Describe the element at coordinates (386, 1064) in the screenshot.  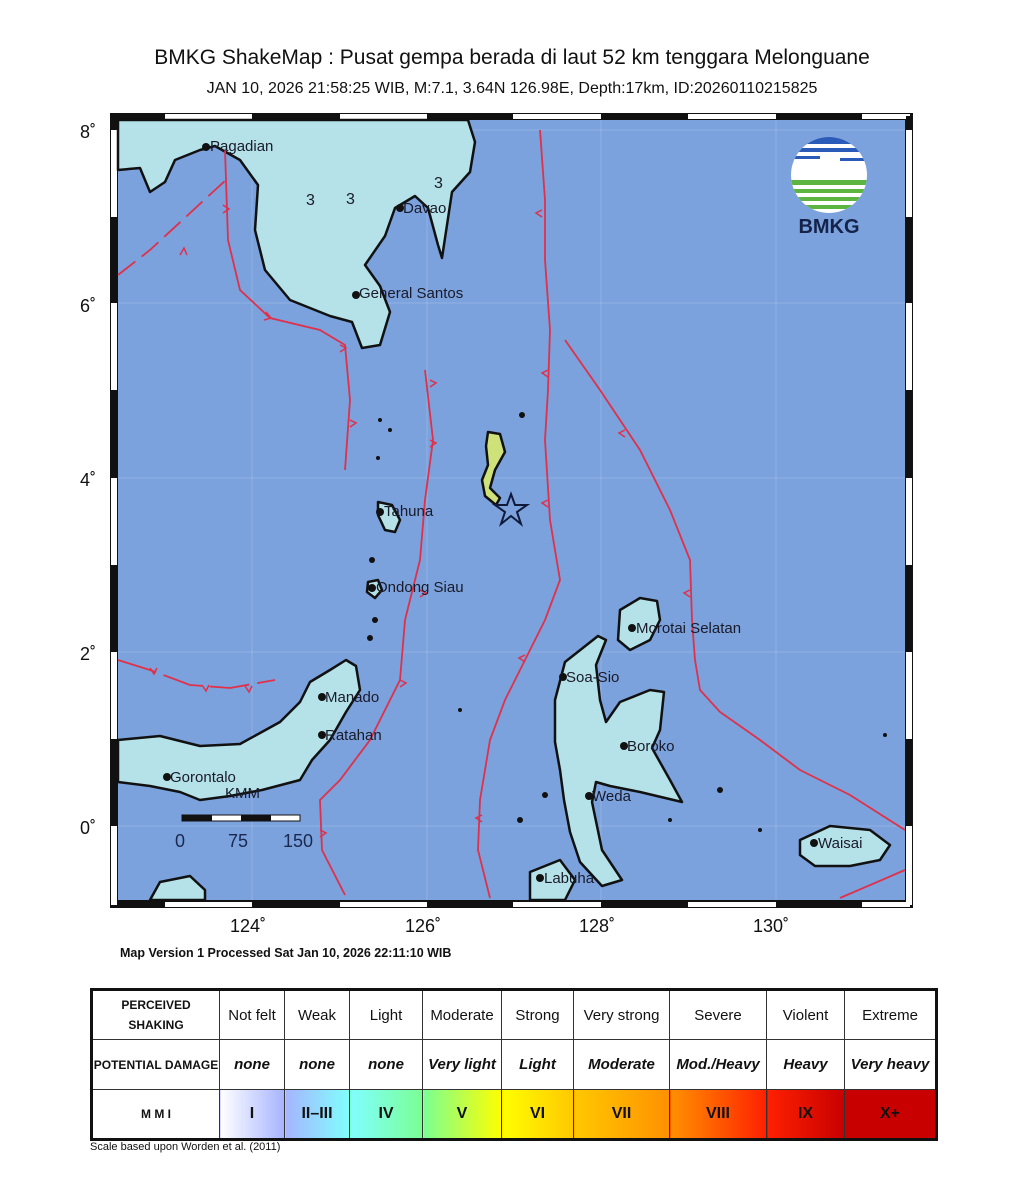
I see `legend-cell: none` at that location.